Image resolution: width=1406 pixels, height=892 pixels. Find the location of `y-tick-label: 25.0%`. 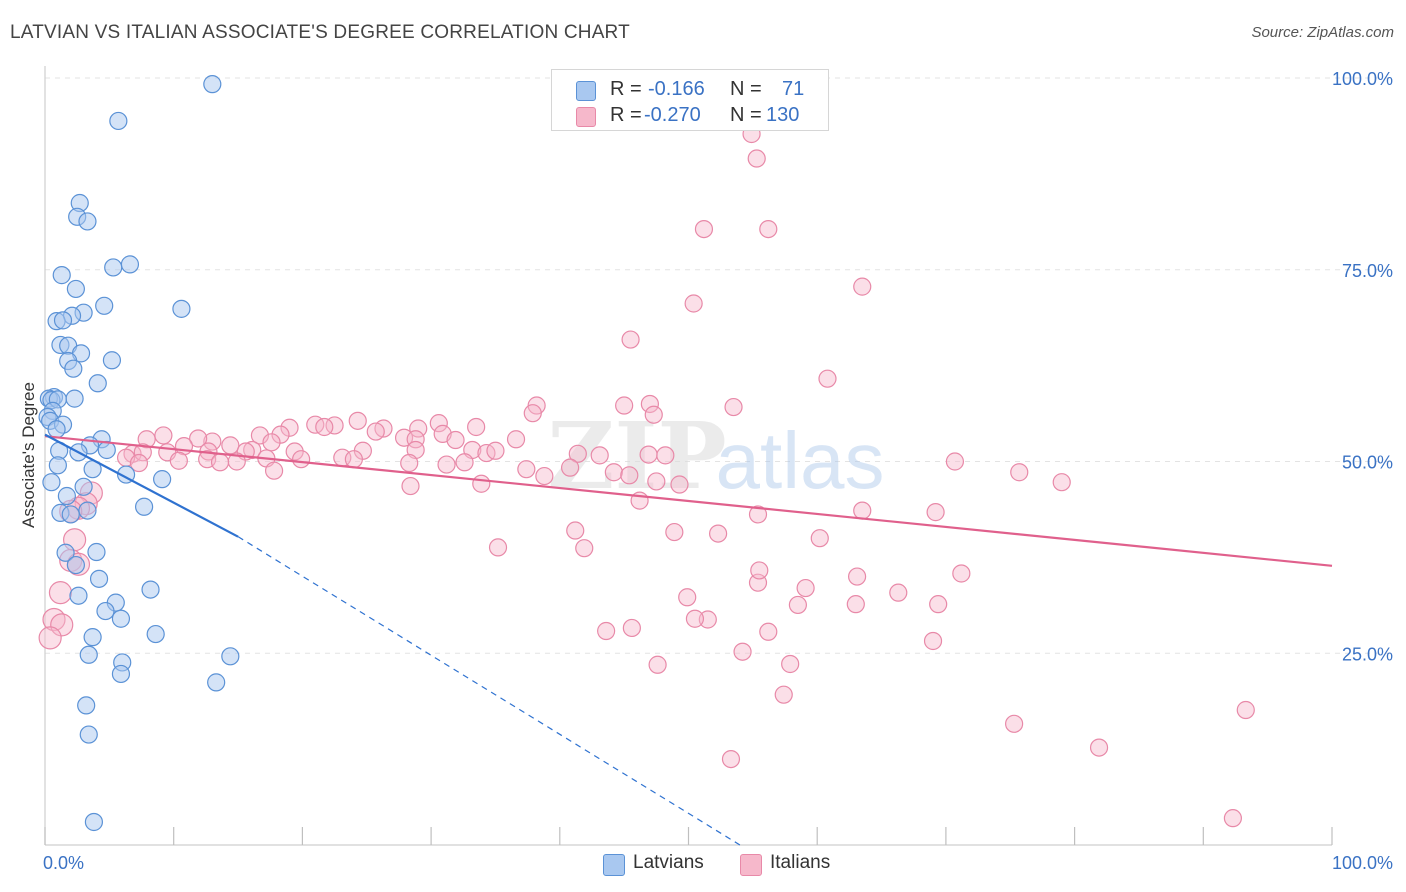

y-tick-label: 25.0% is located at coordinates (1367, 654).